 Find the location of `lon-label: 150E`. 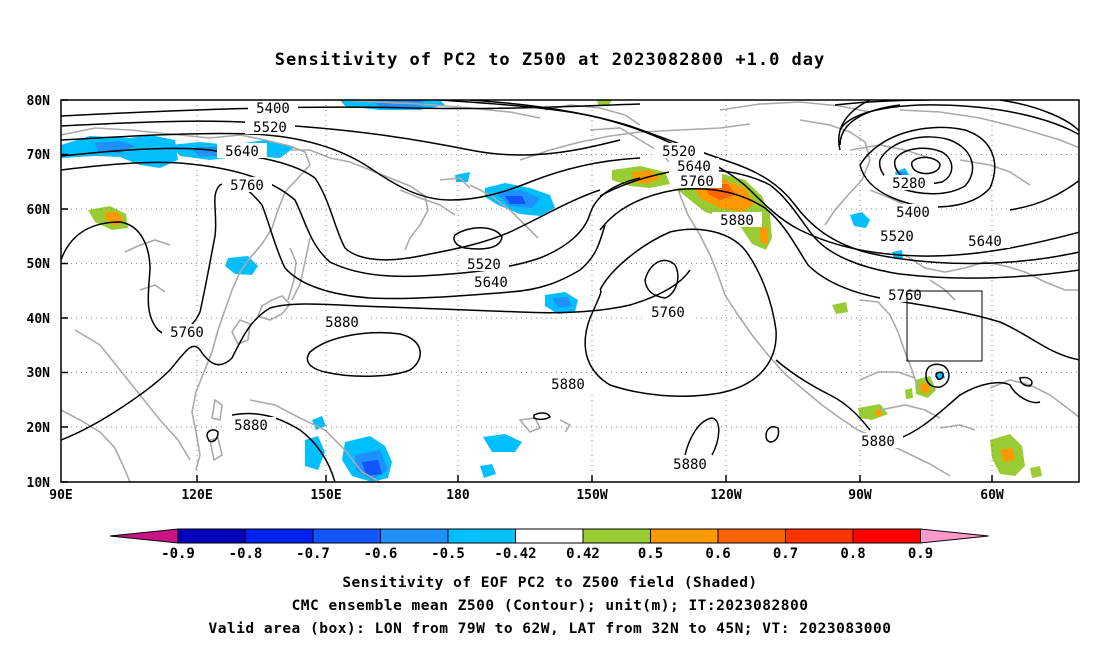

lon-label: 150E is located at coordinates (325, 495).